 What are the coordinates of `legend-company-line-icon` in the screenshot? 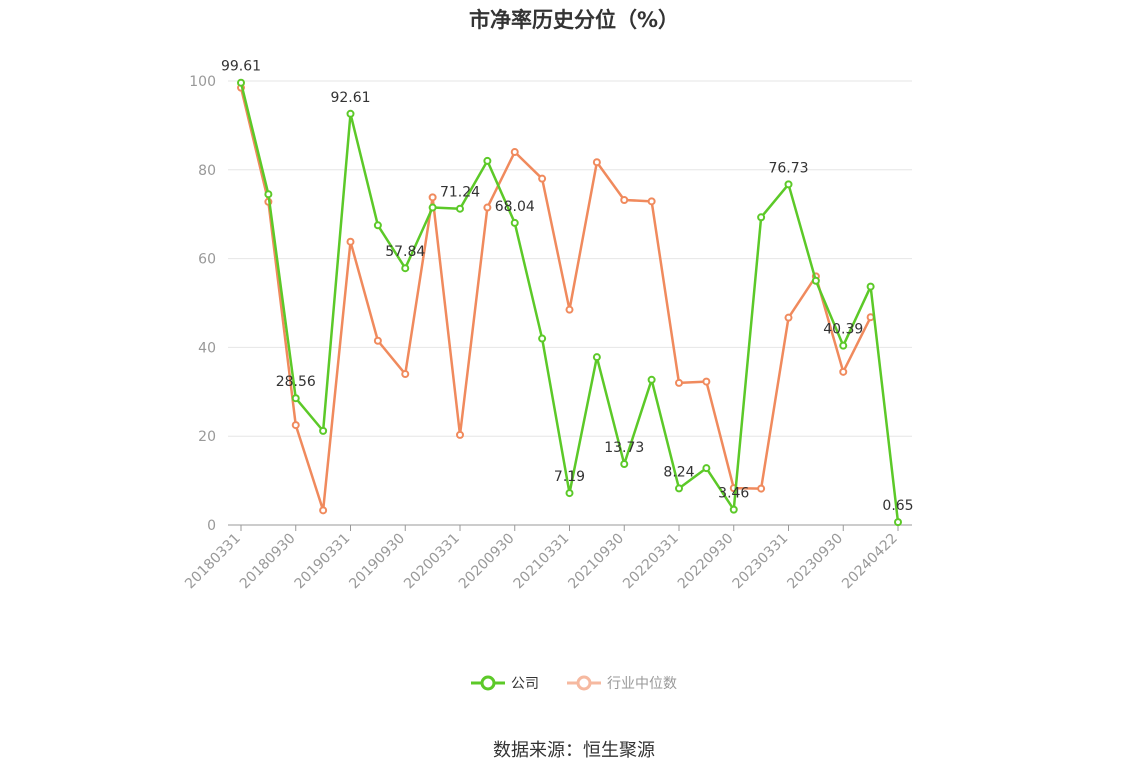 It's located at (488, 683).